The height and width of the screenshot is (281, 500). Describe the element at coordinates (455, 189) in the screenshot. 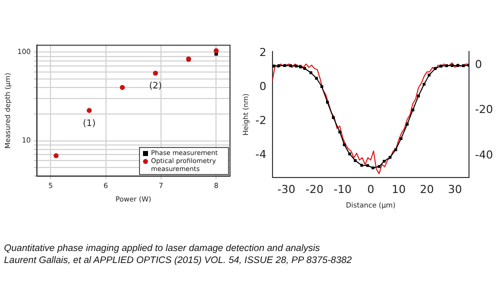

I see `x-tick-label: 30` at that location.